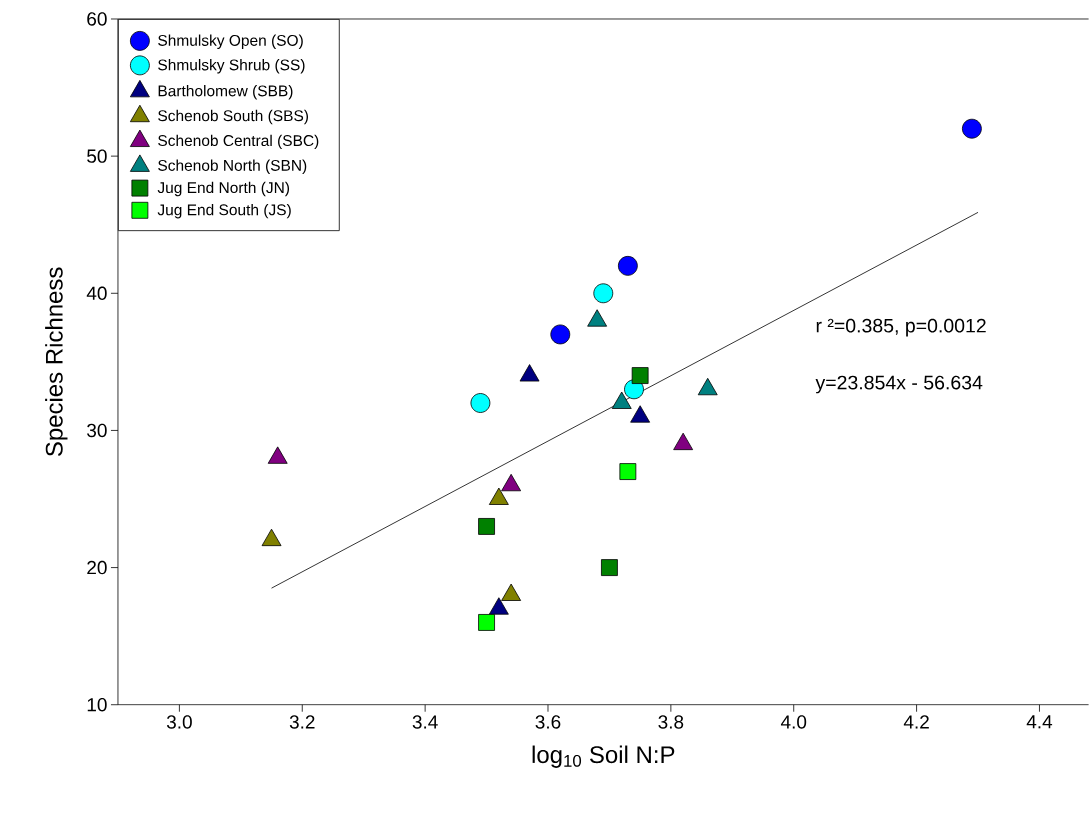 The height and width of the screenshot is (823, 1089). I want to click on y-tick-label: 50, so click(97, 156).